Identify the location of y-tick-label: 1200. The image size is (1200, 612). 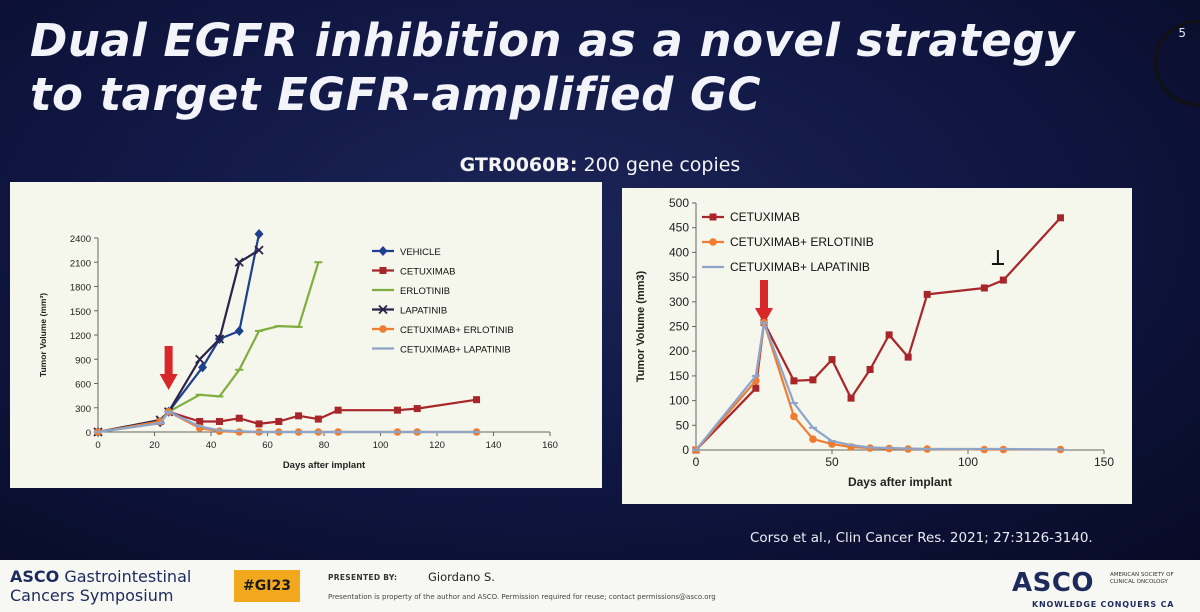
(80, 336).